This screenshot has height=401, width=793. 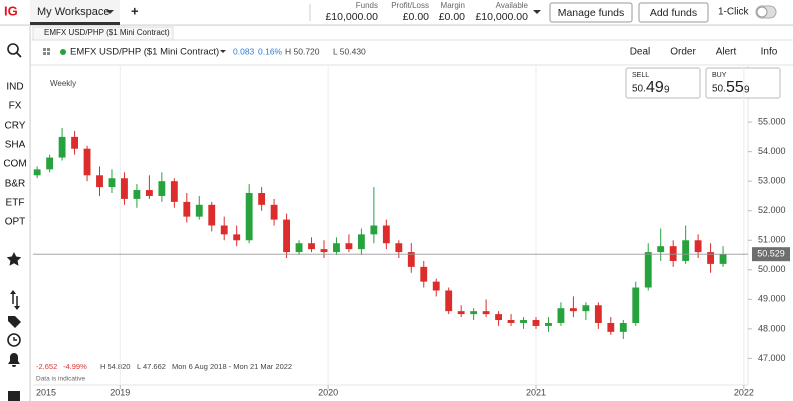 What do you see at coordinates (11, 10) in the screenshot?
I see `logo: IG` at bounding box center [11, 10].